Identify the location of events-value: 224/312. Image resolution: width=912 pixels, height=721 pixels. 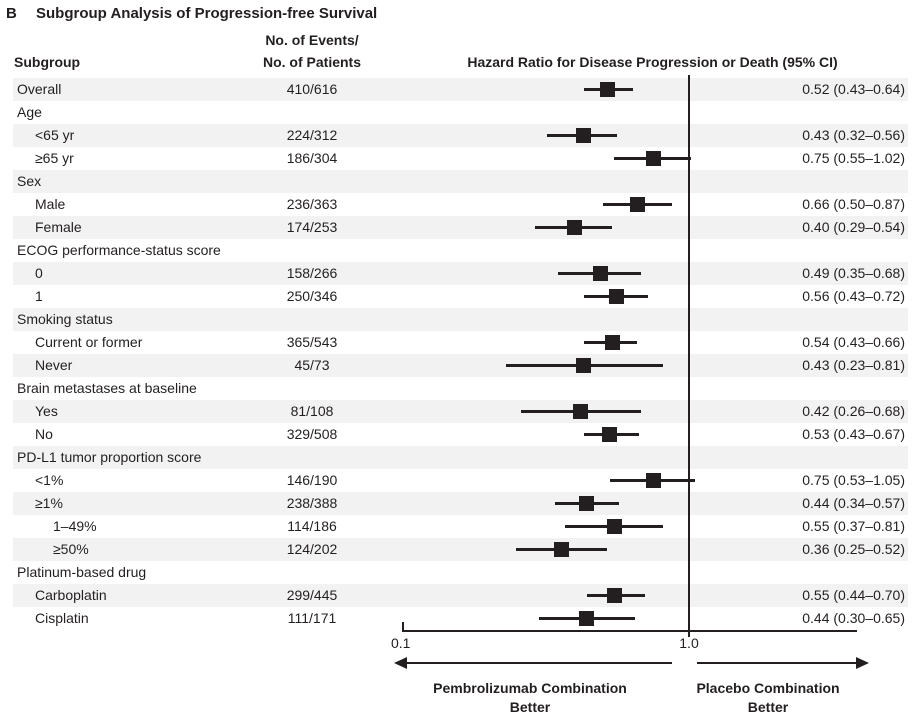
(312, 135).